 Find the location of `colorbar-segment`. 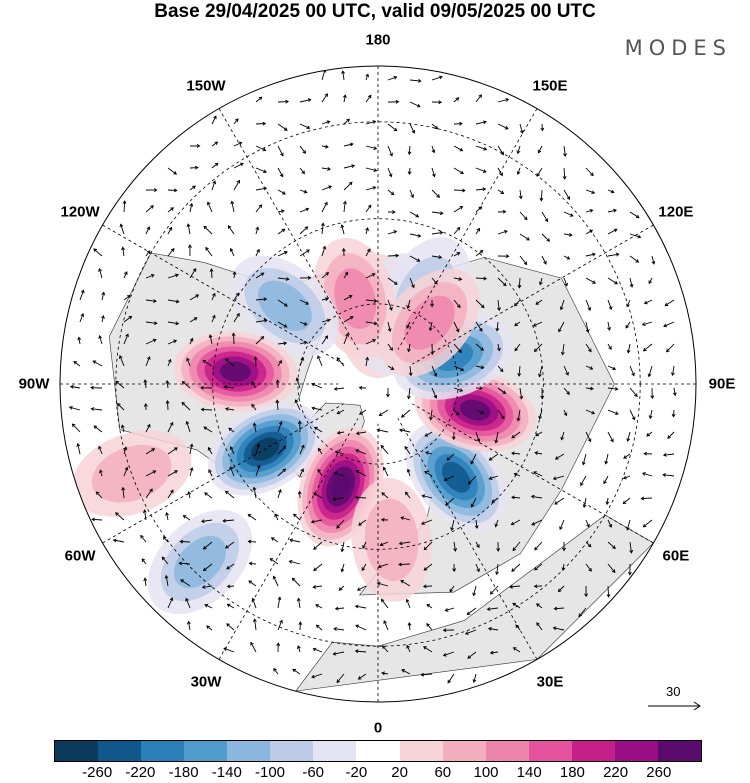

colorbar-segment is located at coordinates (464, 751).